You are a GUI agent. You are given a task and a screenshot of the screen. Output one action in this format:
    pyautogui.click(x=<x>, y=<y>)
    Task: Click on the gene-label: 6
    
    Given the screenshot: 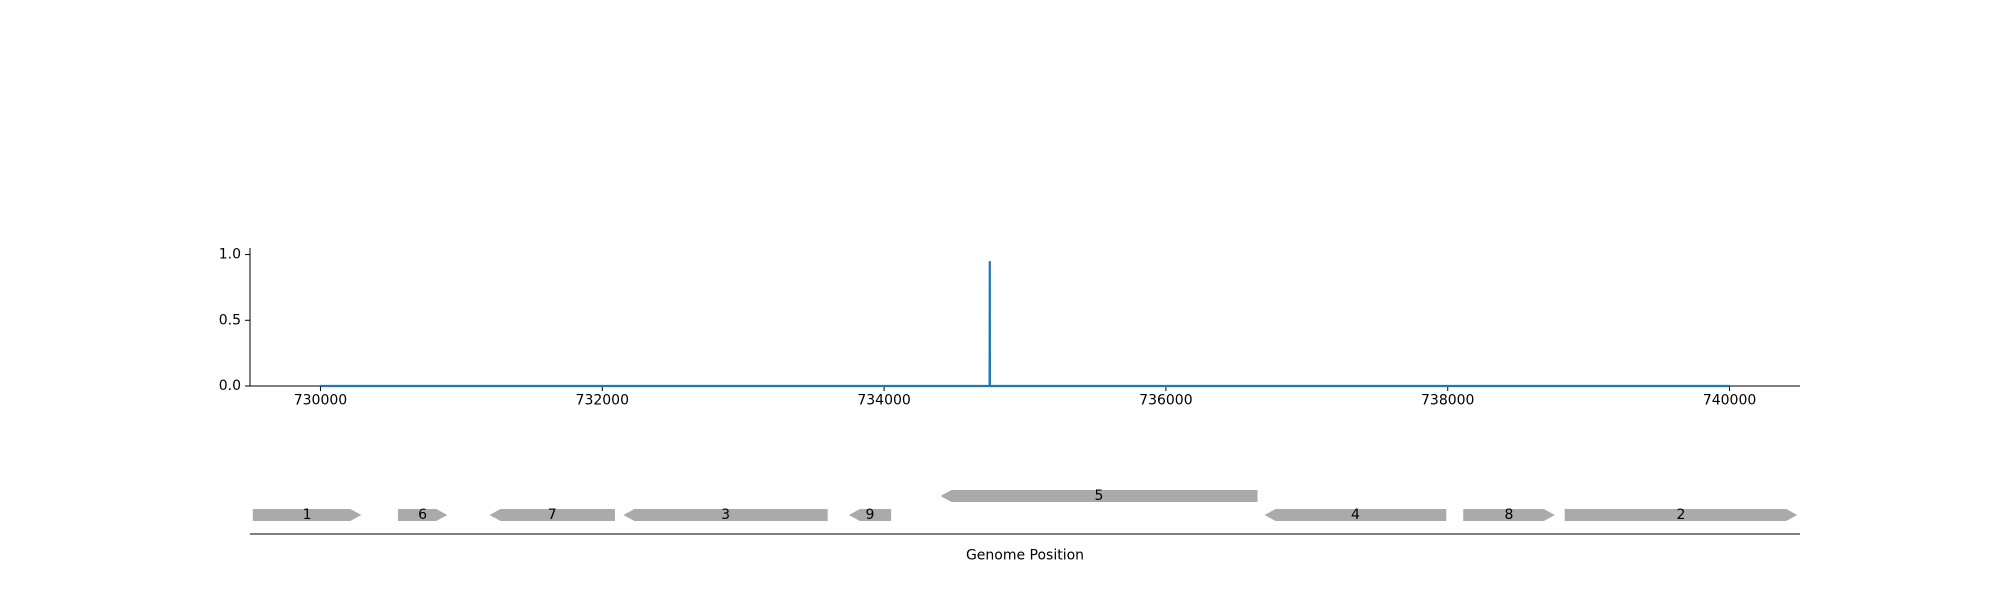 What is the action you would take?
    pyautogui.click(x=422, y=515)
    